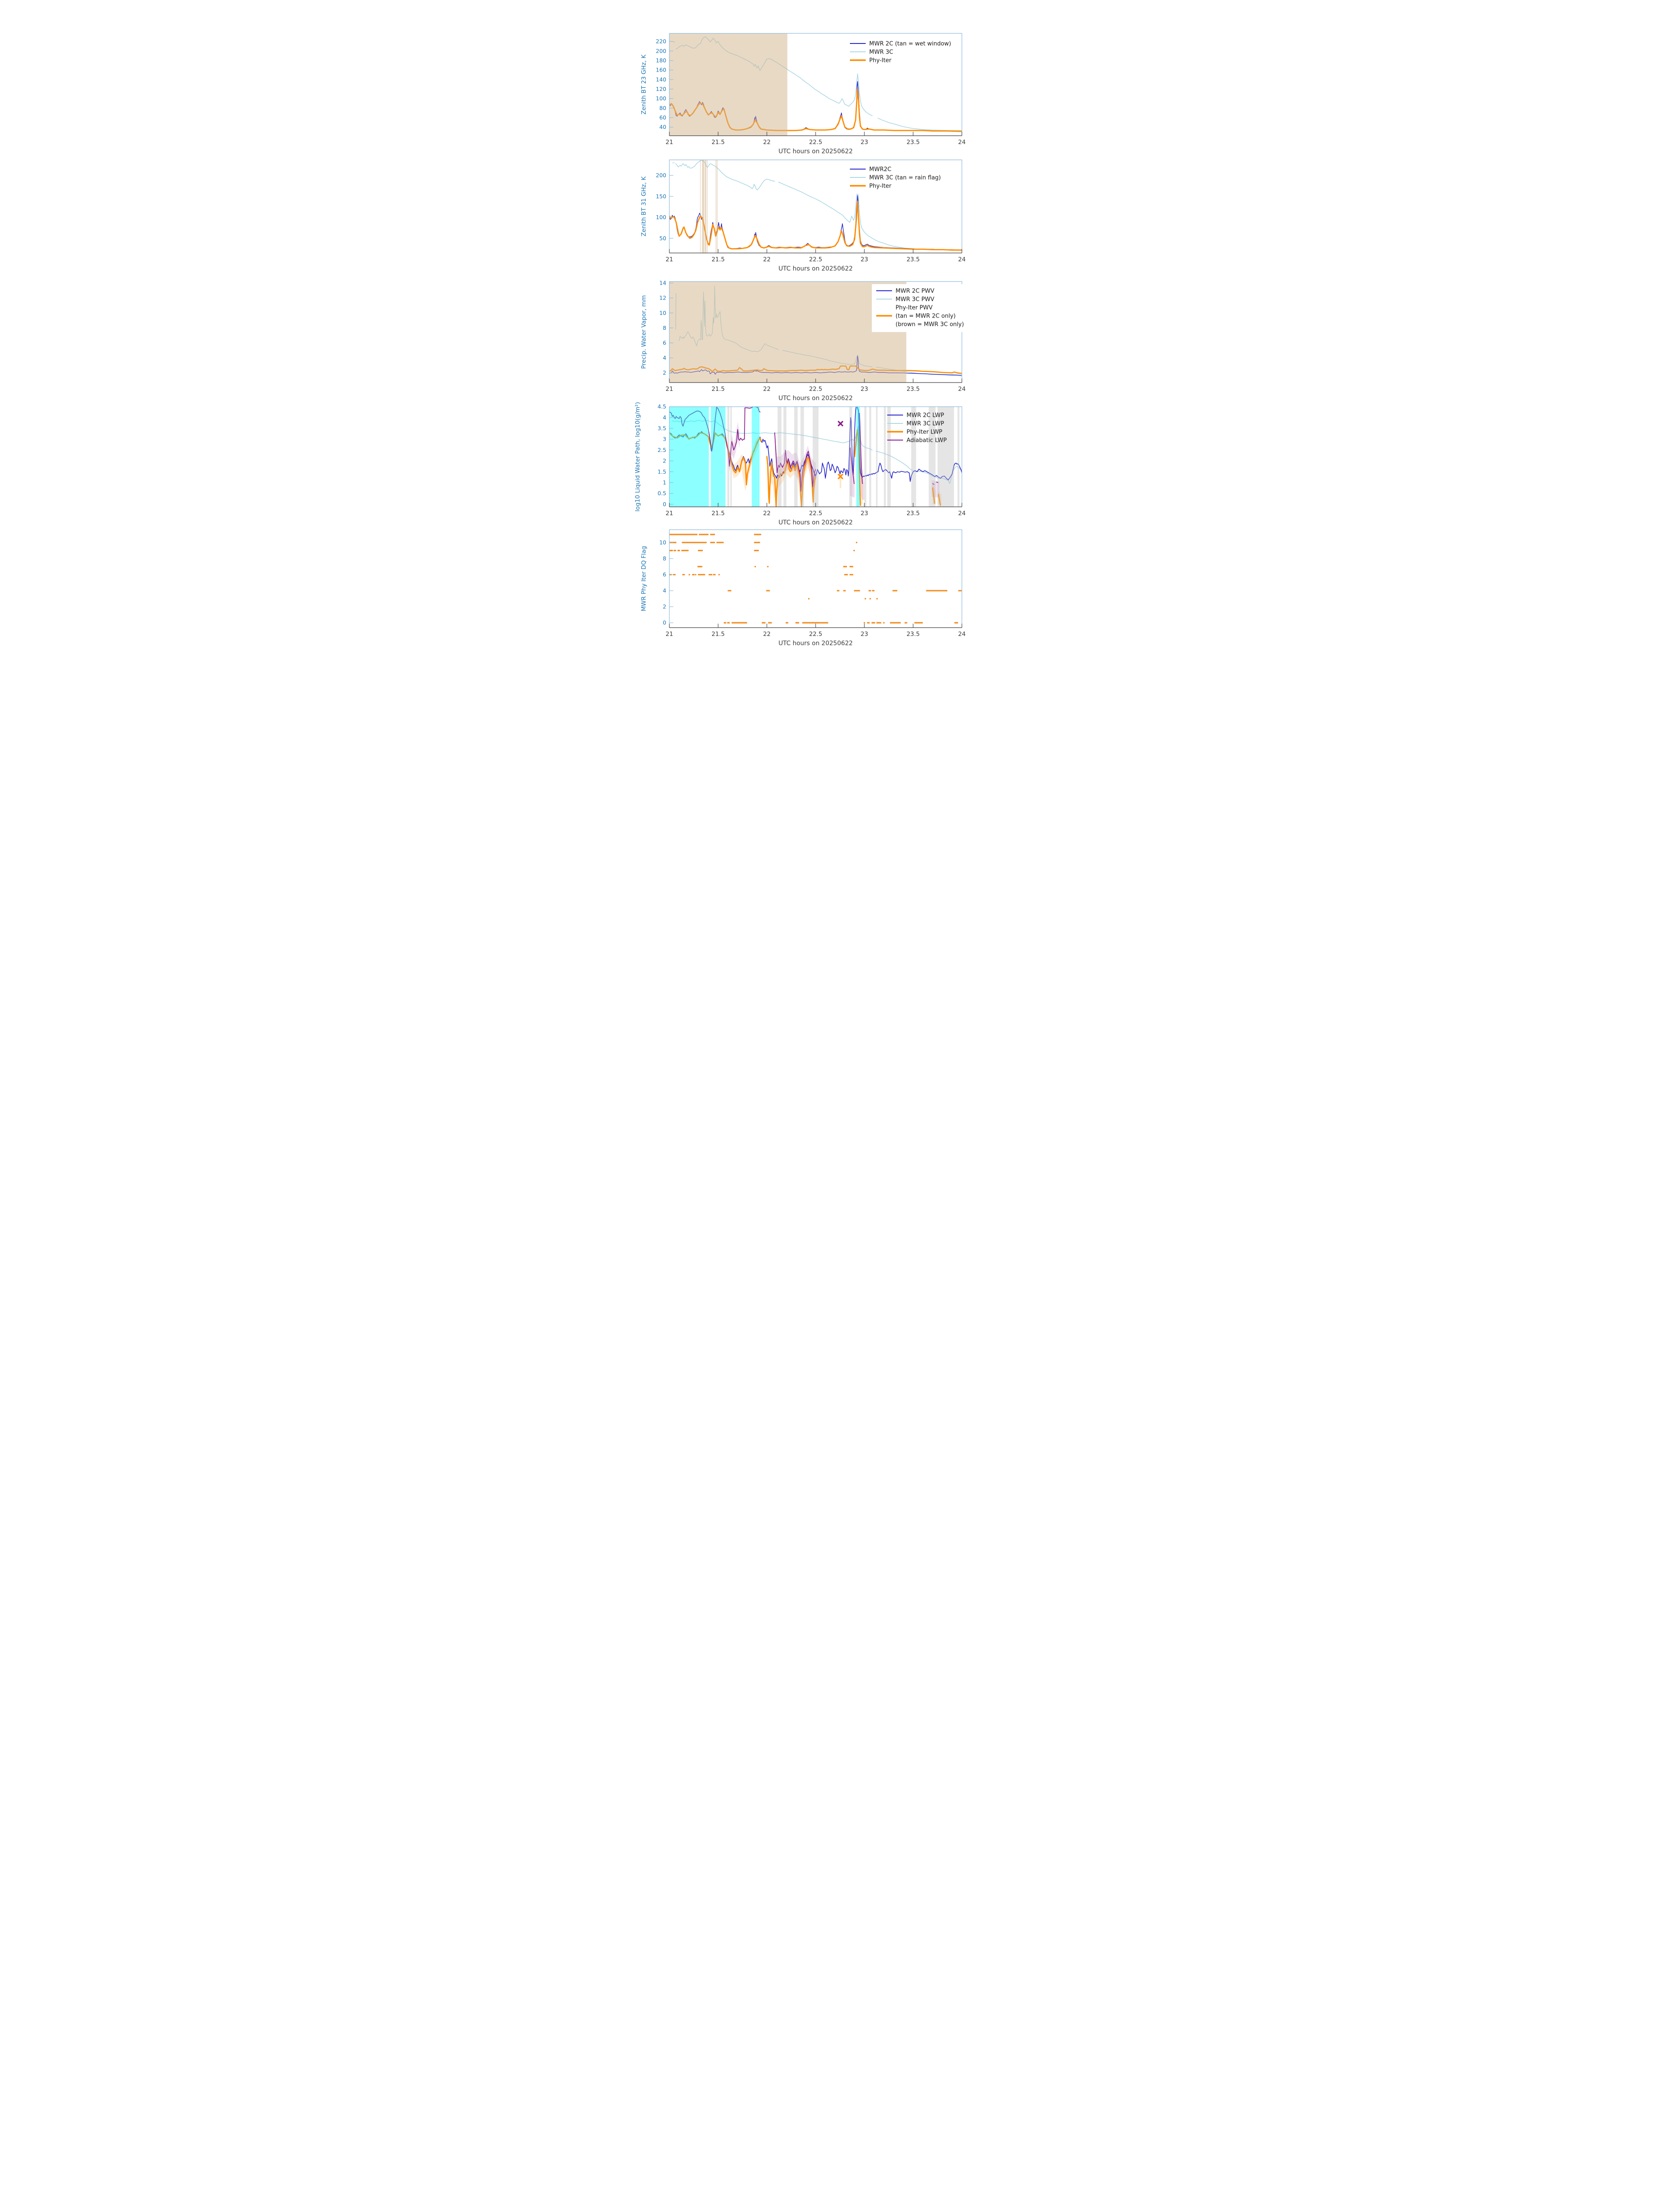  I want to click on y-tick-label: 3.5, so click(662, 428).